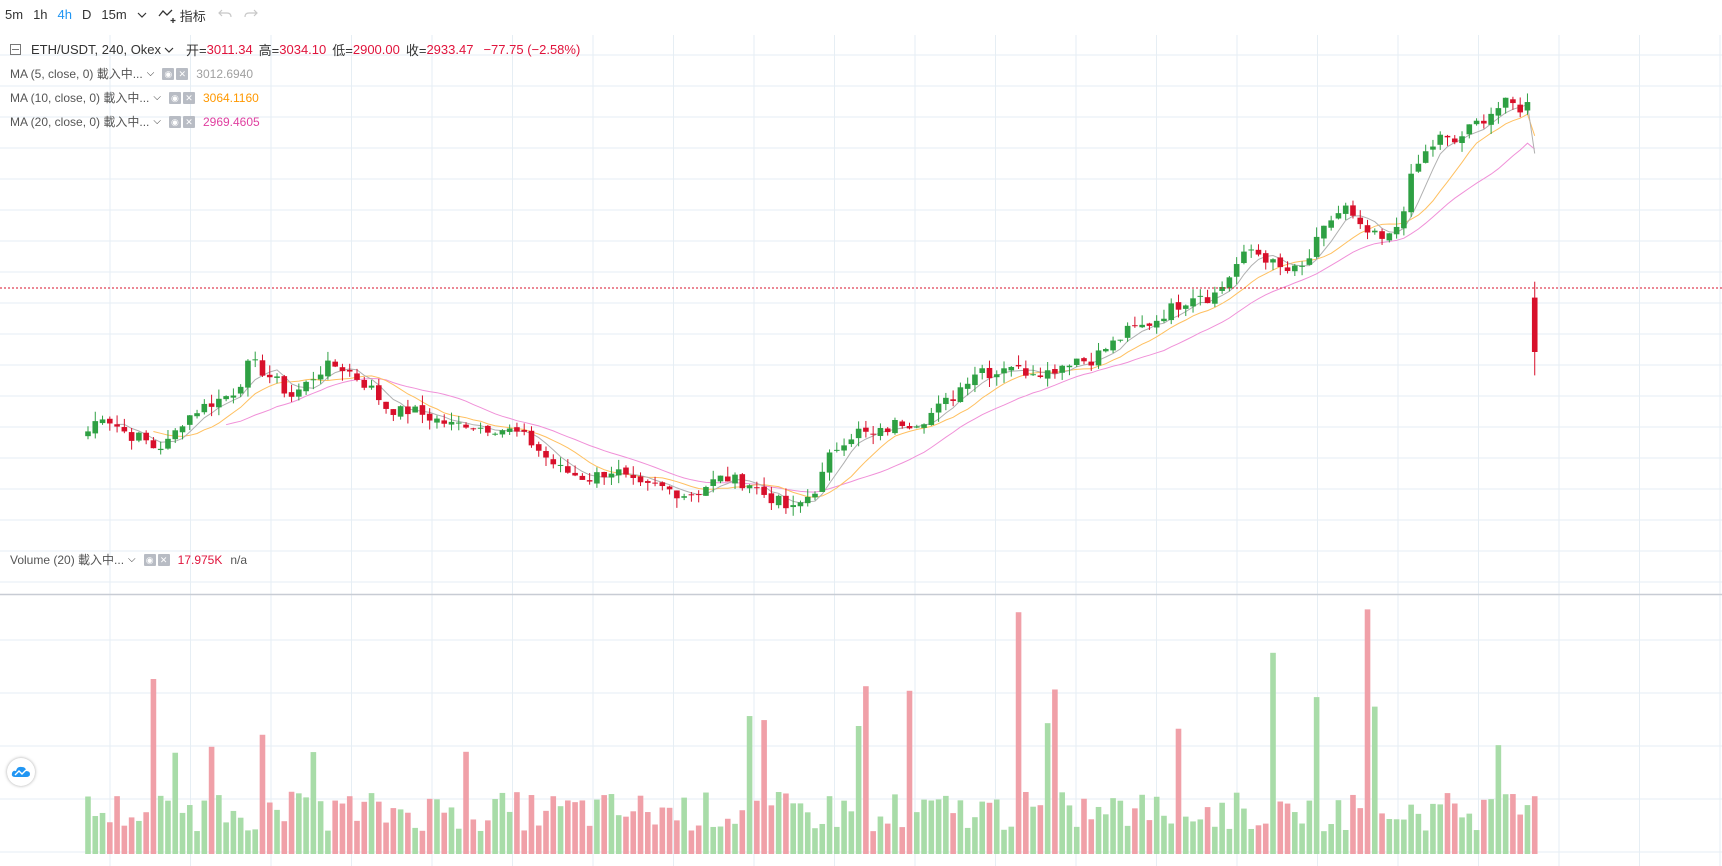  I want to click on low-value: 2900.00, so click(376, 49).